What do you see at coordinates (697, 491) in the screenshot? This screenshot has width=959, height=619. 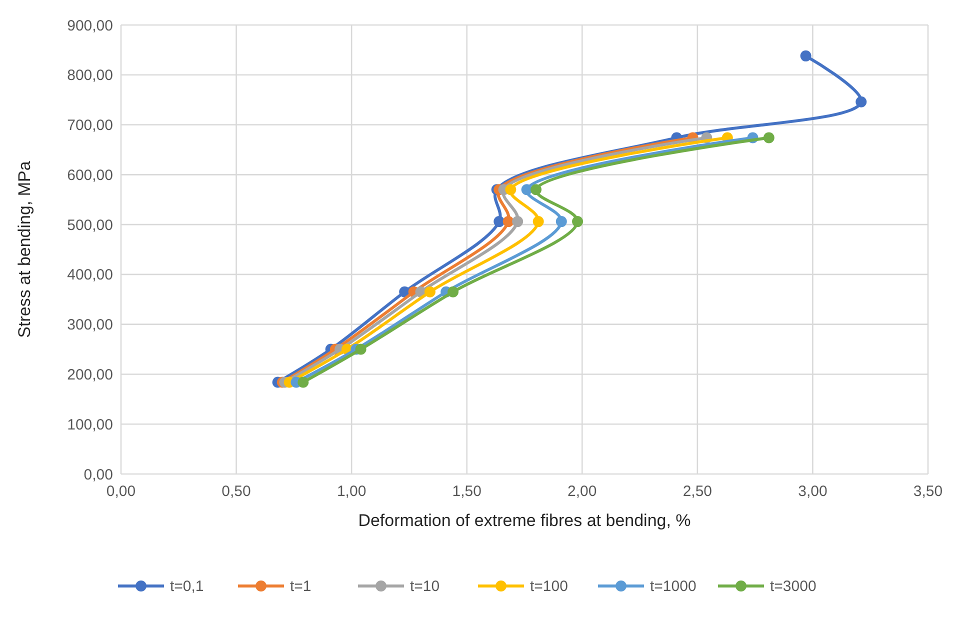 I see `x-tick-label: 2,50` at bounding box center [697, 491].